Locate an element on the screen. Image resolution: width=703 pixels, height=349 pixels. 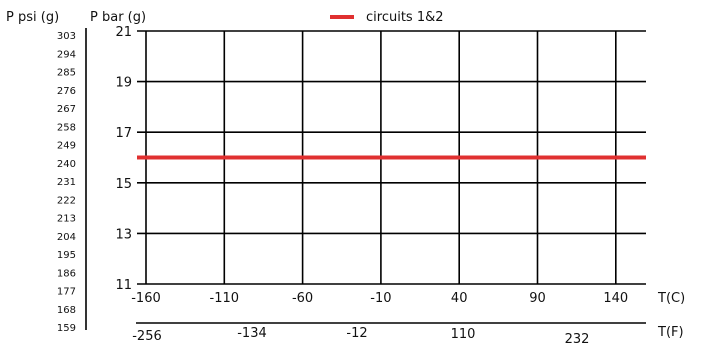
psi-tick-label: 294 is located at coordinates (66, 54).